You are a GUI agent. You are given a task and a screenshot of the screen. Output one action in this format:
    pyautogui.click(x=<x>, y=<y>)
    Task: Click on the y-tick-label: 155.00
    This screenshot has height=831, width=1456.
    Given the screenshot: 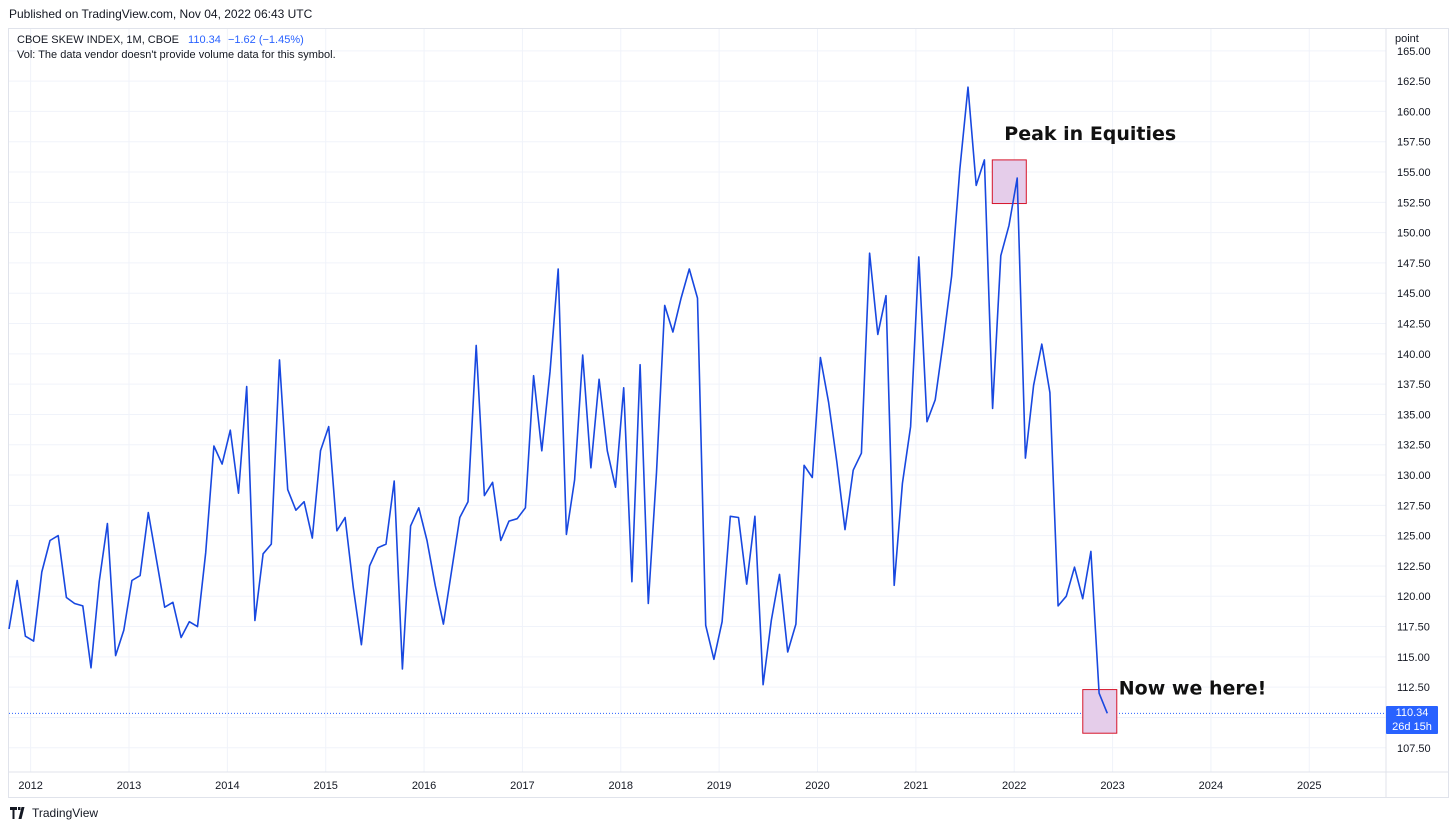 What is the action you would take?
    pyautogui.click(x=1414, y=173)
    